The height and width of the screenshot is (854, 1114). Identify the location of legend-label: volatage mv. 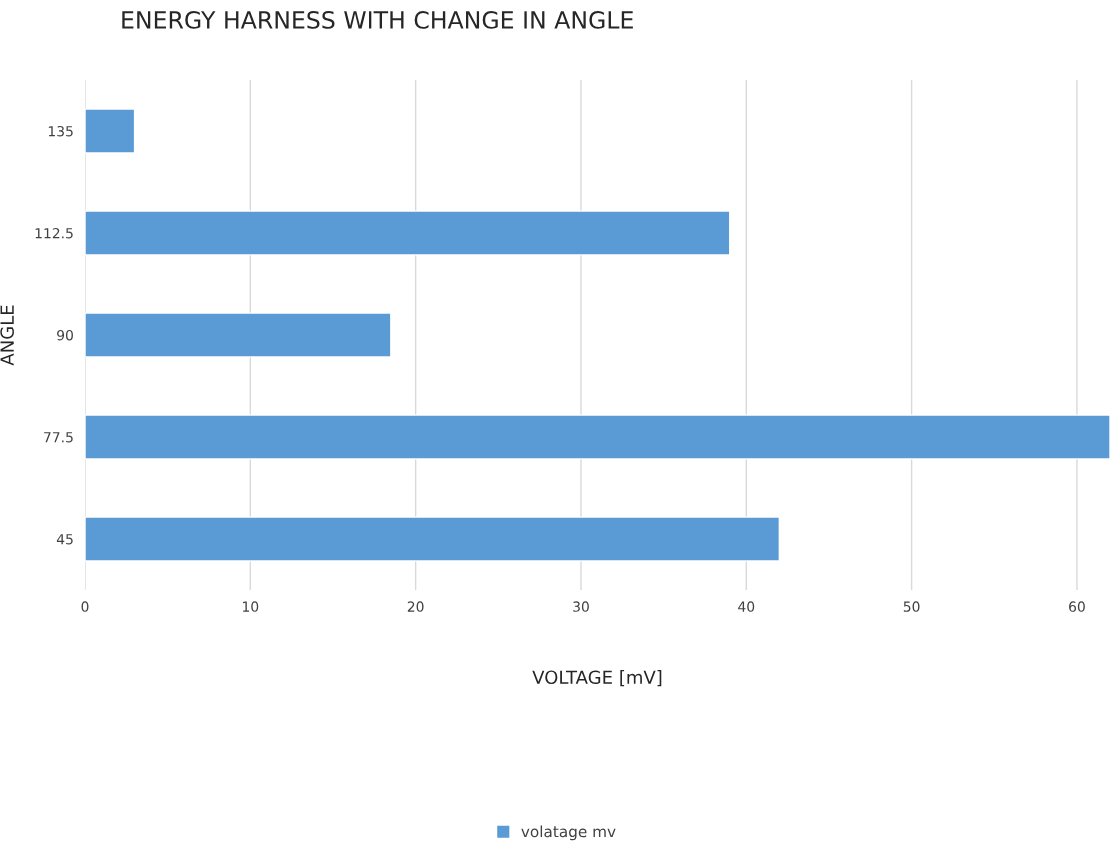
(568, 833).